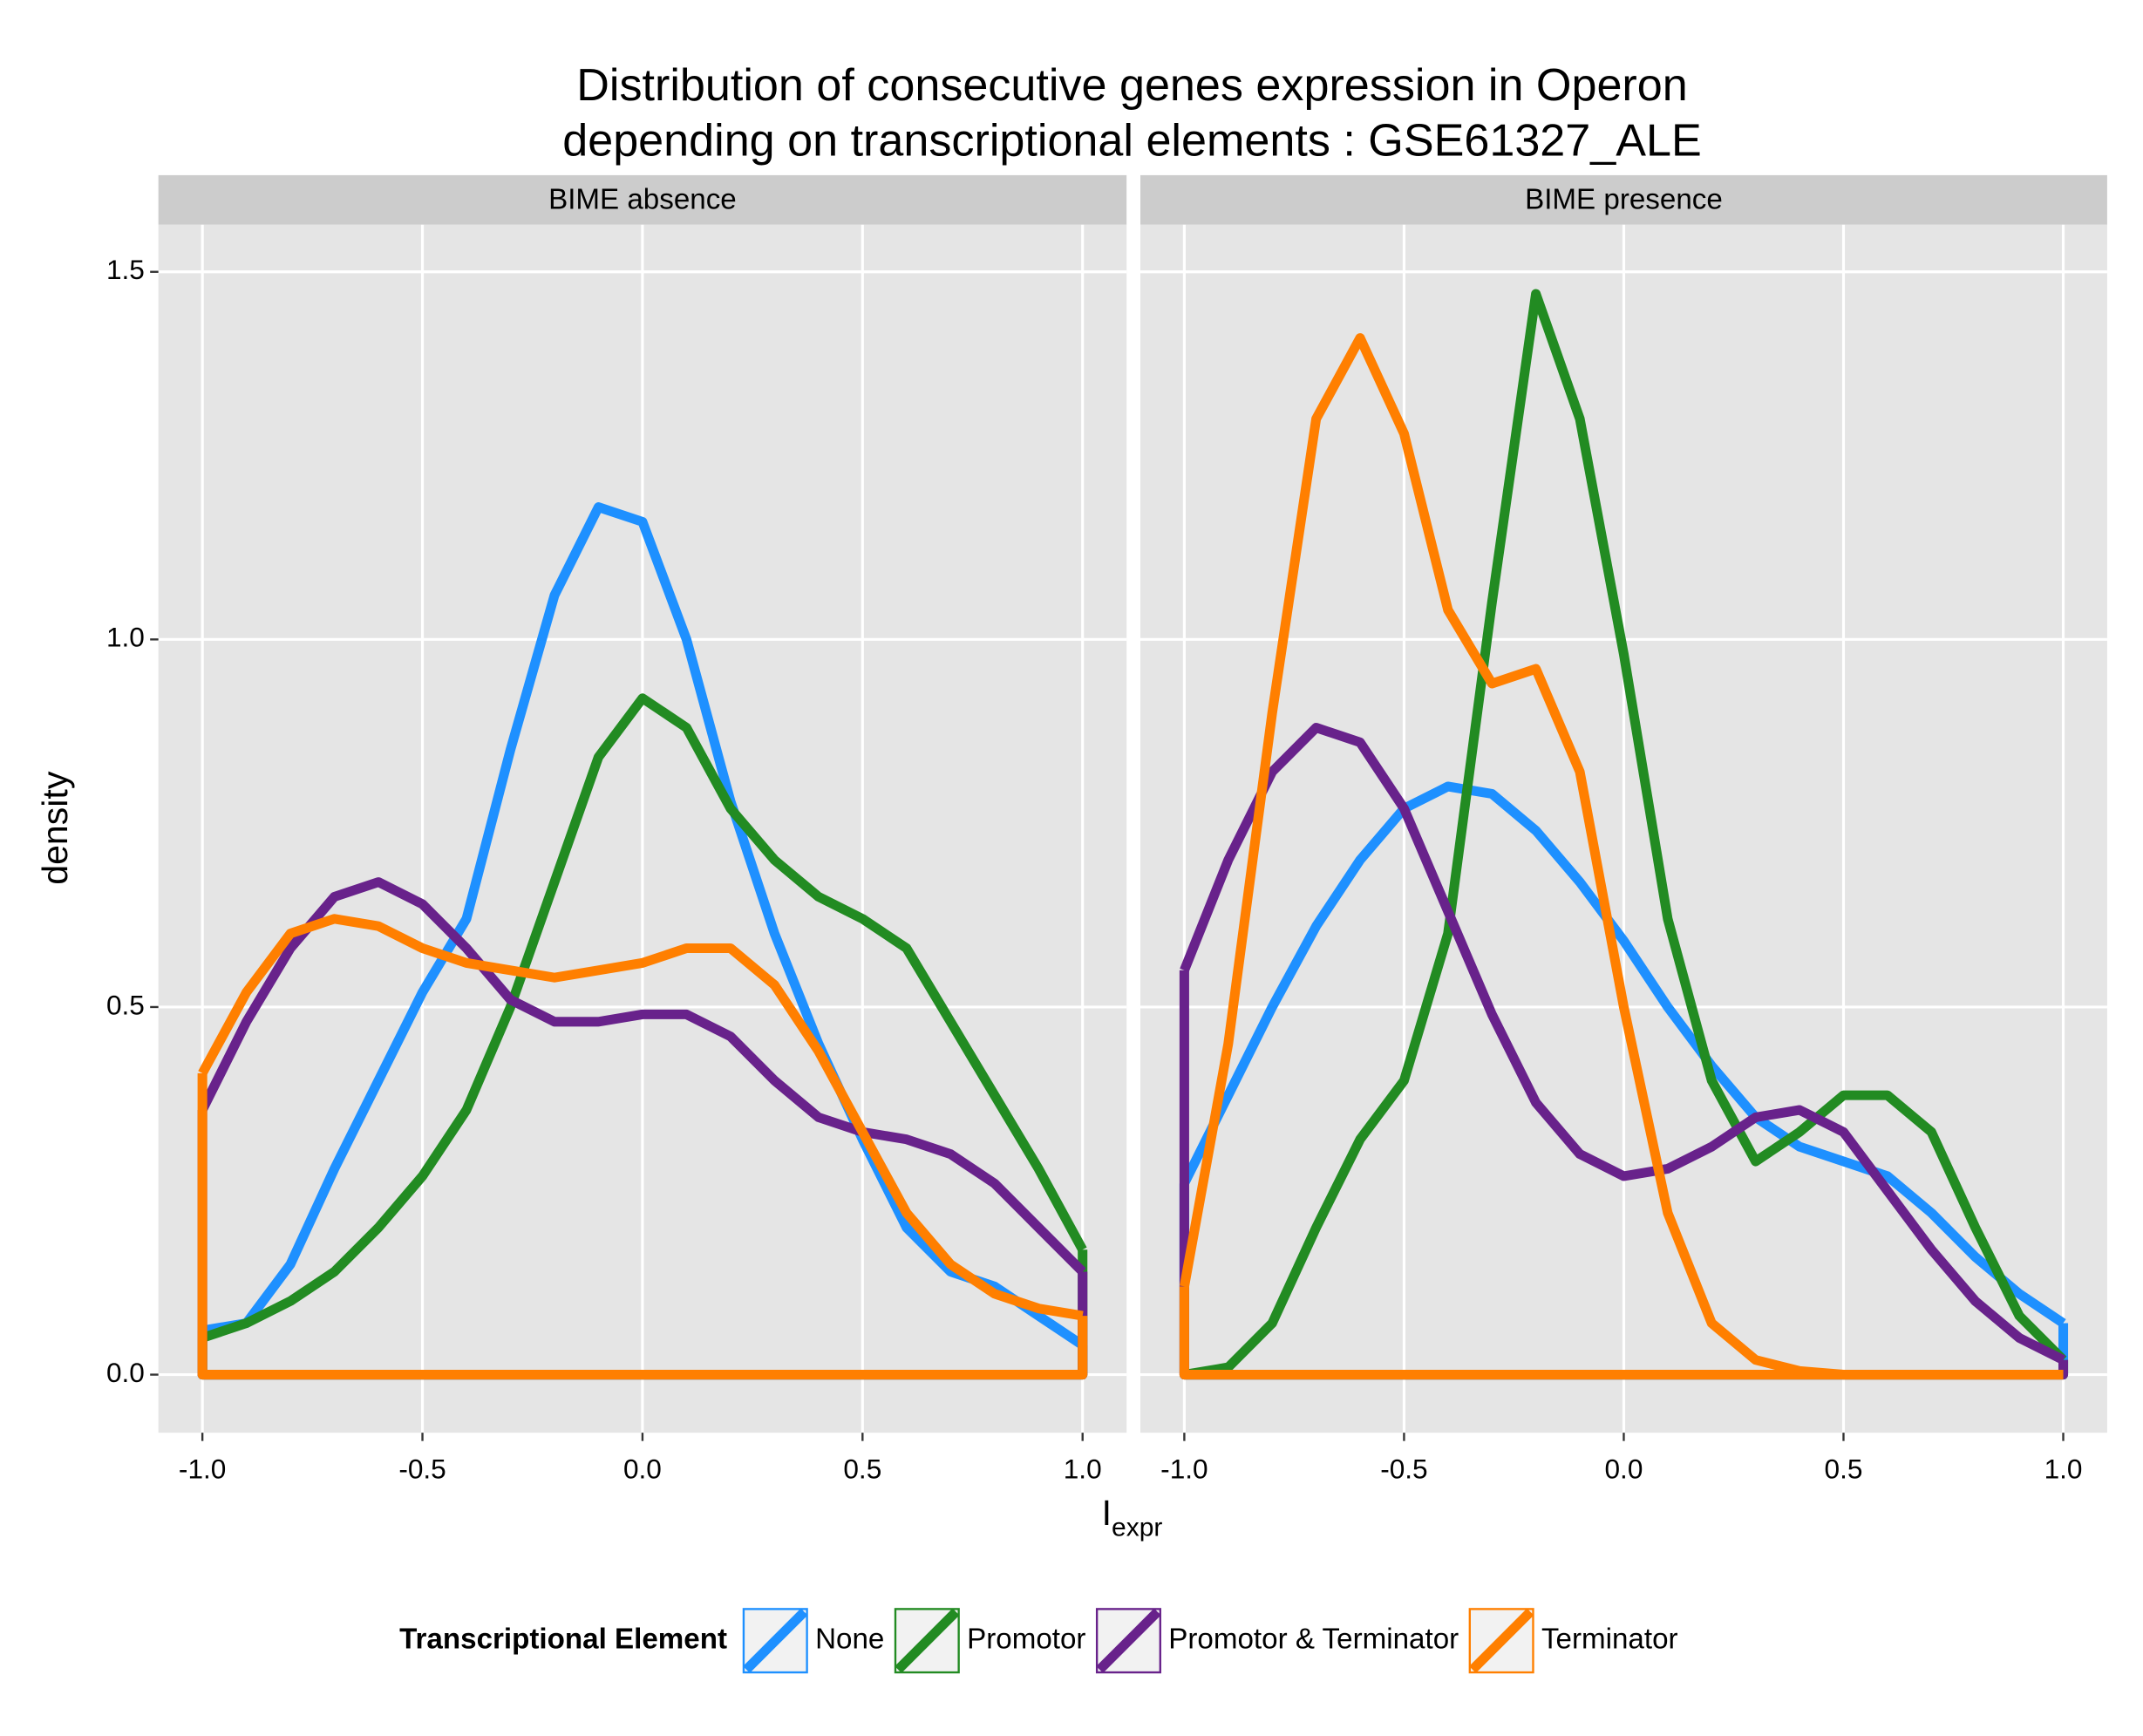 The width and height of the screenshot is (2143, 1736). I want to click on density-curve: Promotor & Terminator, so click(642, 1076).